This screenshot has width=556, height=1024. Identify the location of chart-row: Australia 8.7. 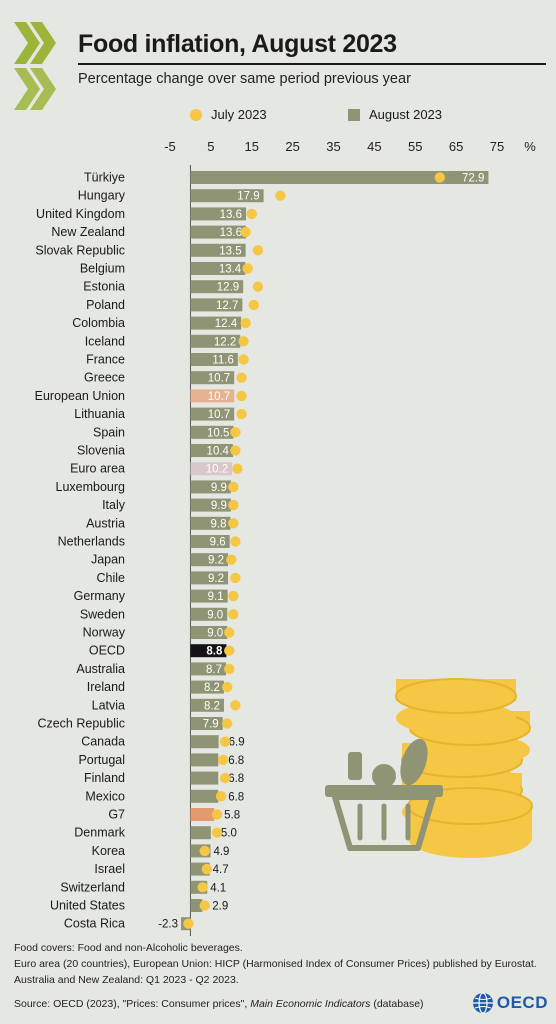
(155, 669).